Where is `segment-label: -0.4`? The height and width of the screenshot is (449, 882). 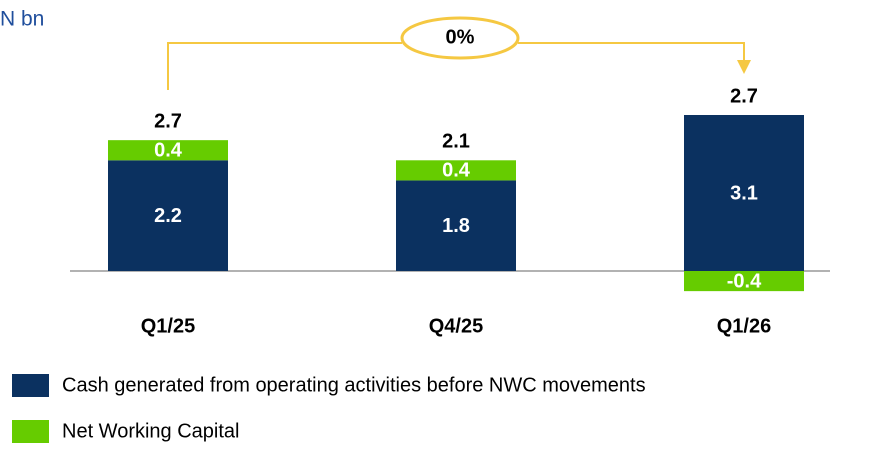 segment-label: -0.4 is located at coordinates (744, 281).